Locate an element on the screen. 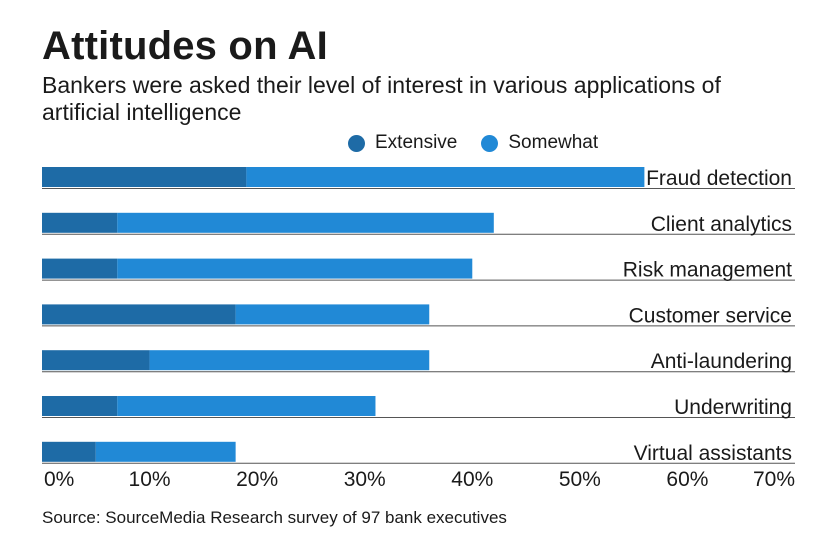  x-tick-label: 60% is located at coordinates (687, 479).